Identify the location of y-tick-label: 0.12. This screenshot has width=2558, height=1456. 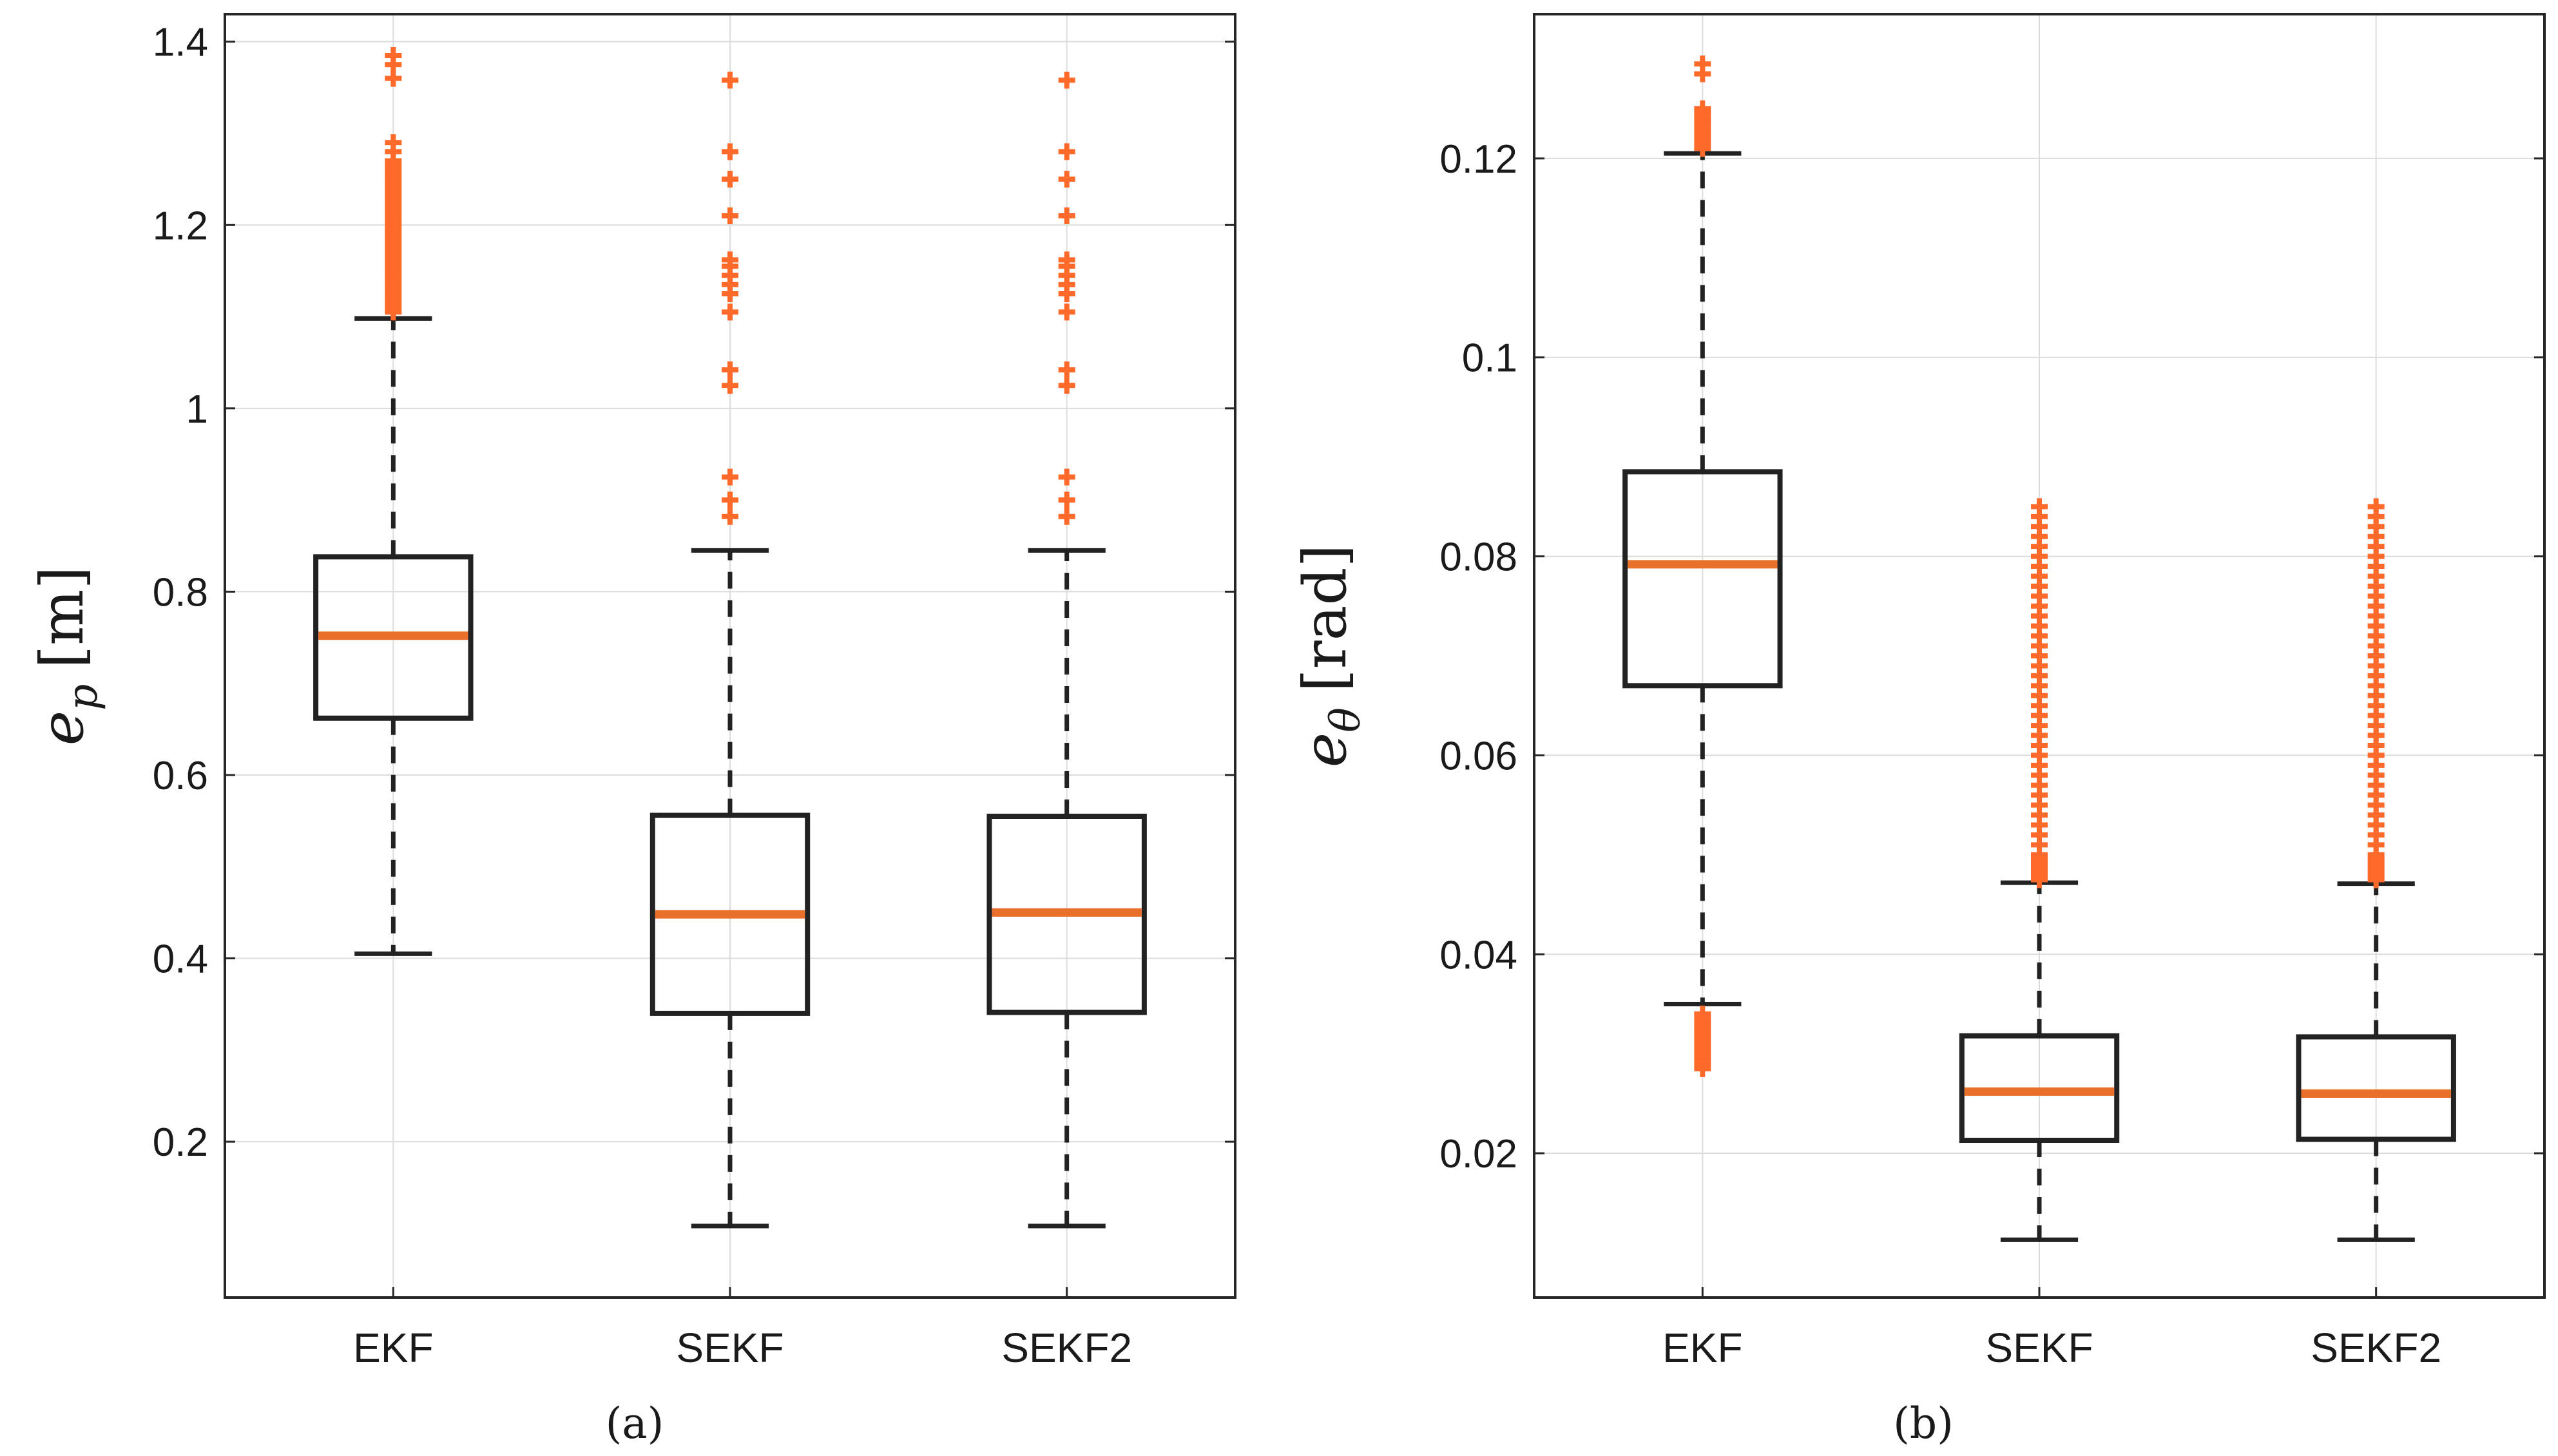
(1478, 160).